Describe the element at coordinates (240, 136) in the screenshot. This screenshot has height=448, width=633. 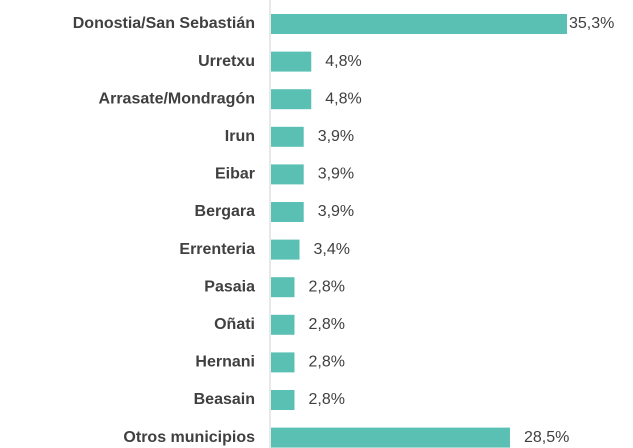
I see `category-label: Irun` at that location.